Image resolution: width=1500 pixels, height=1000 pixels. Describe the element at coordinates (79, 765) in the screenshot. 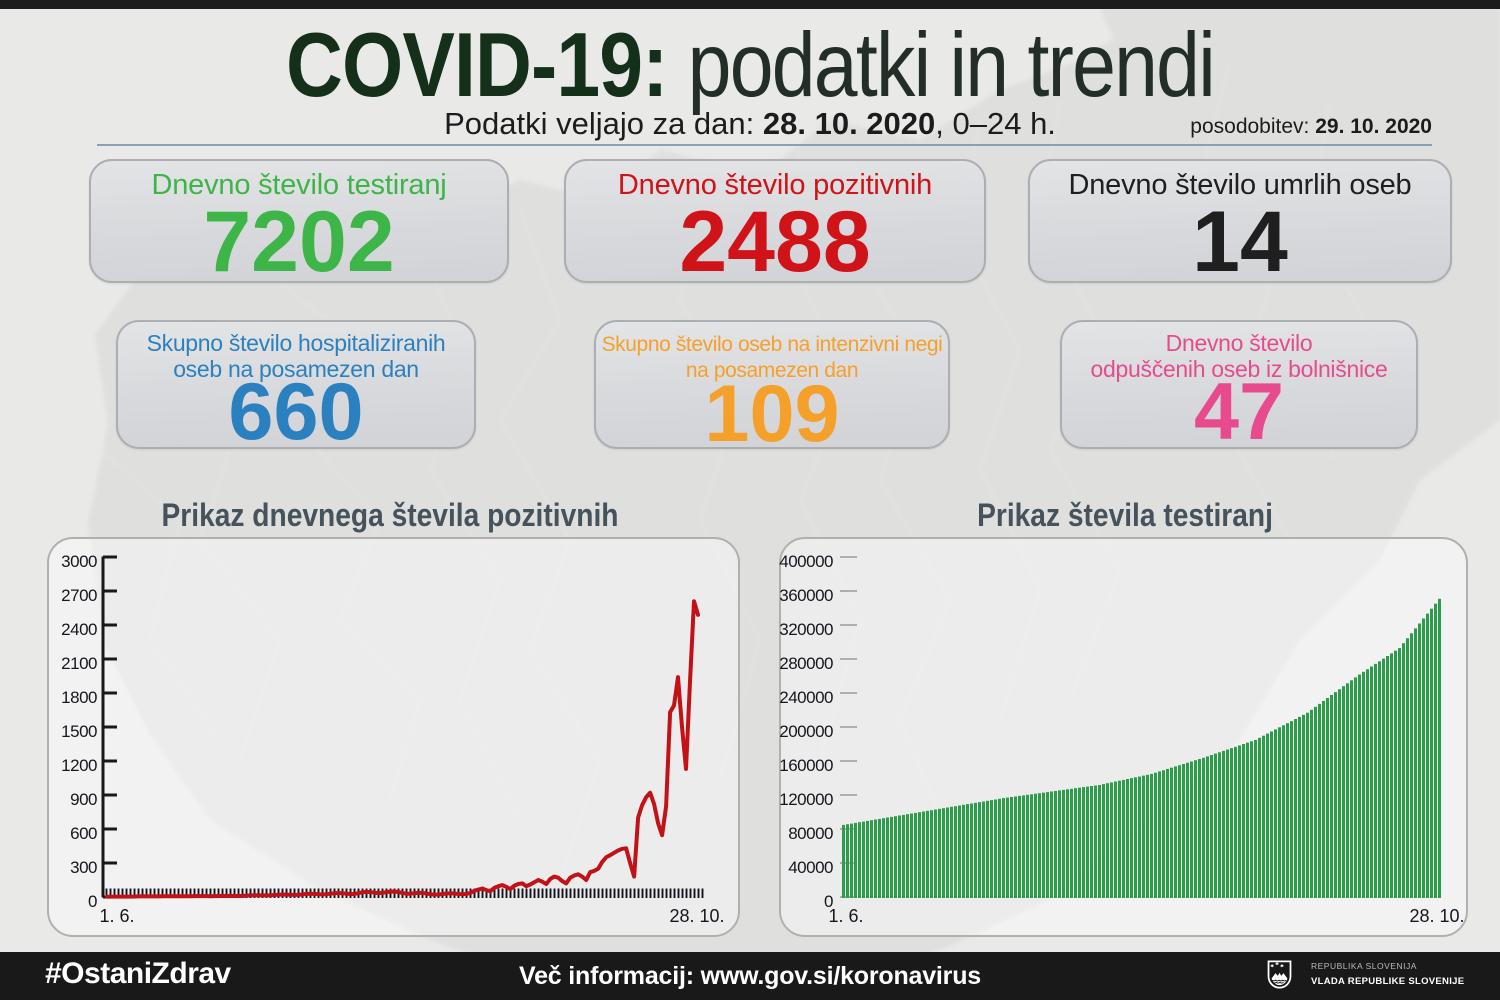

I see `svg-text: 1200` at that location.